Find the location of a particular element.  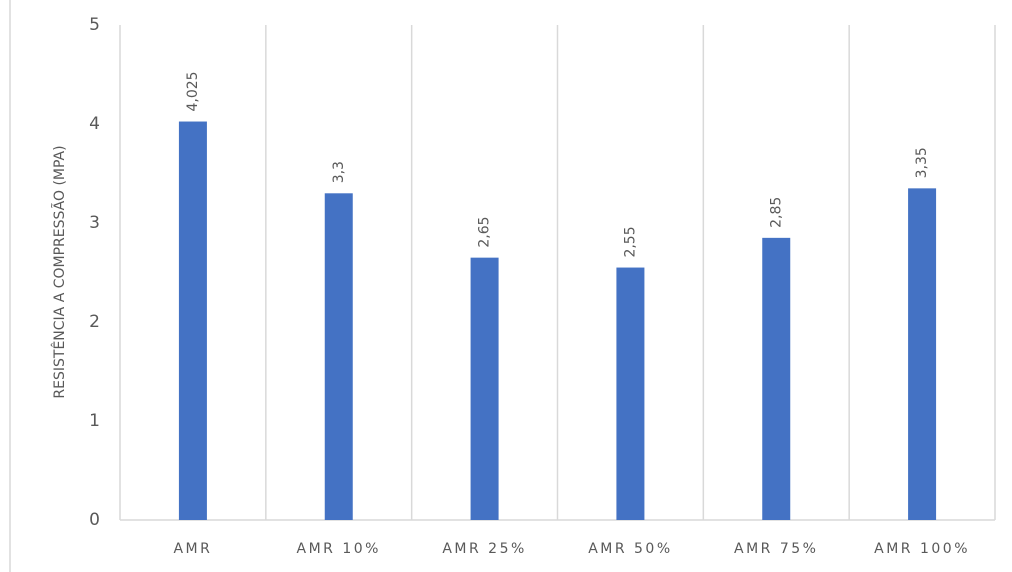

y-tick-label: 5 is located at coordinates (94, 25).